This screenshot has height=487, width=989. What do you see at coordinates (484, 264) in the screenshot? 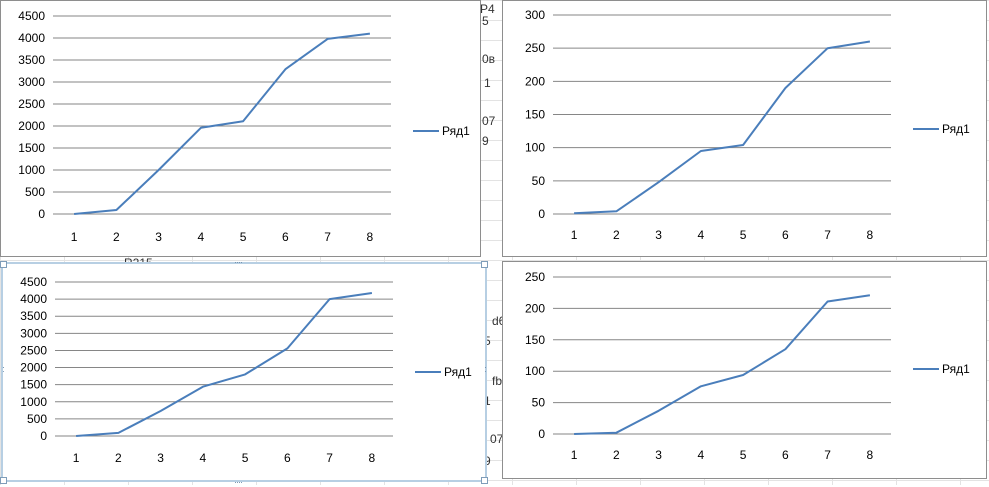
I see `resize-handle-top-right` at bounding box center [484, 264].